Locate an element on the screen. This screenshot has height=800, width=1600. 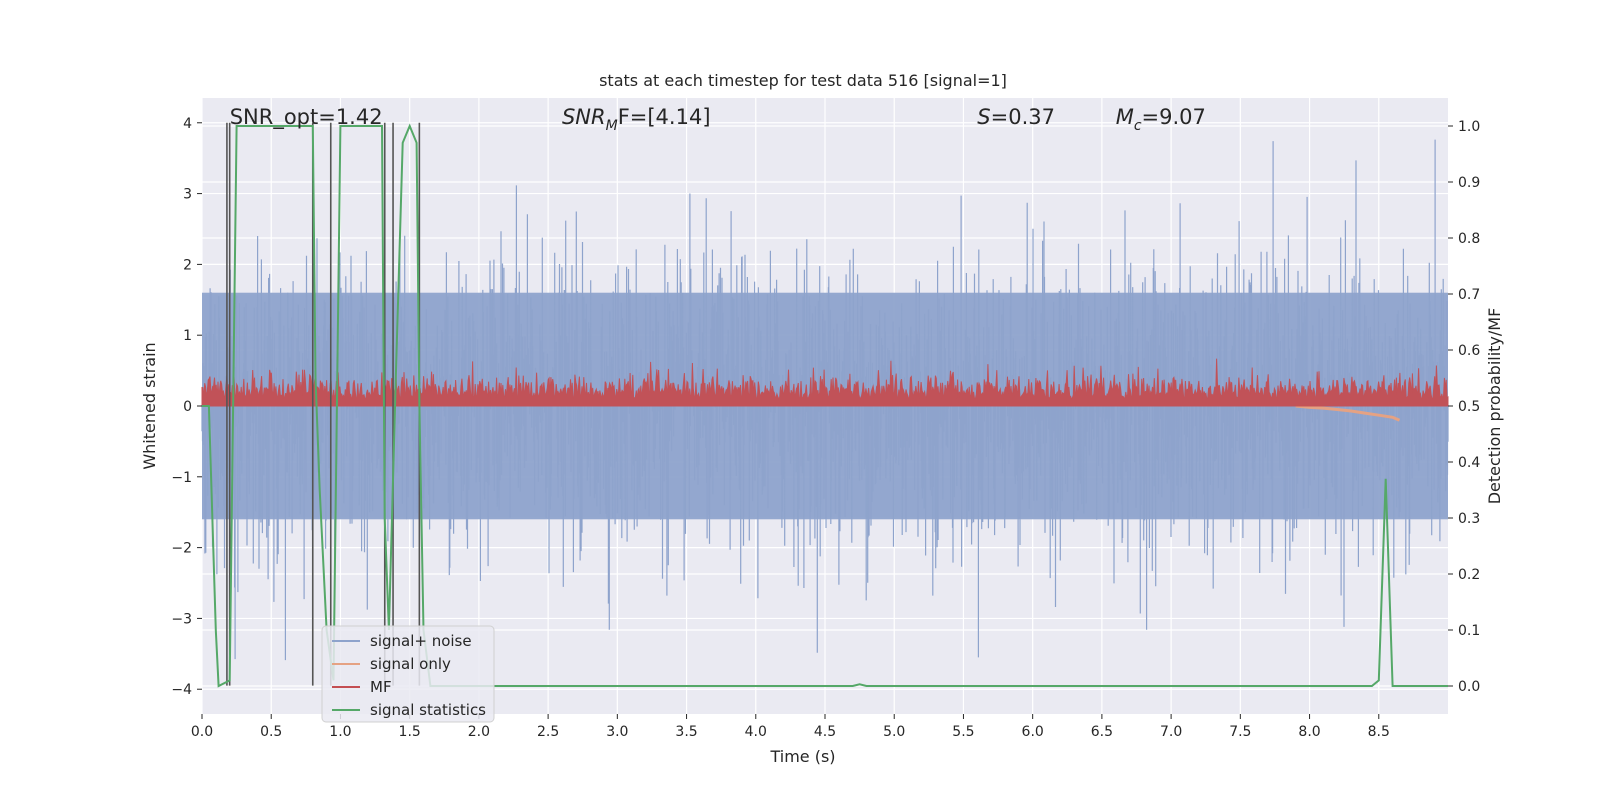
y-tick-label-right: 0.8 is located at coordinates (1469, 239).